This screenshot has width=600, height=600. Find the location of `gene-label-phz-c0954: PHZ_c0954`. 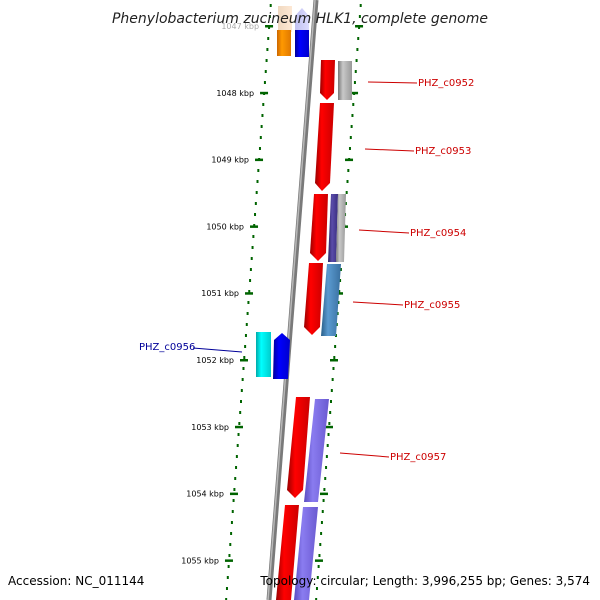

gene-label-phz-c0954: PHZ_c0954 is located at coordinates (438, 233).